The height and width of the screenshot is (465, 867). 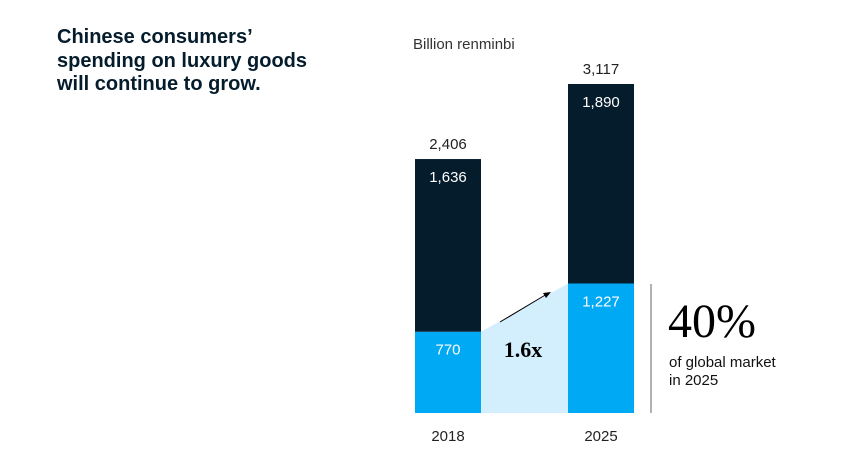 What do you see at coordinates (159, 84) in the screenshot?
I see `title-line: will continue to grow.` at bounding box center [159, 84].